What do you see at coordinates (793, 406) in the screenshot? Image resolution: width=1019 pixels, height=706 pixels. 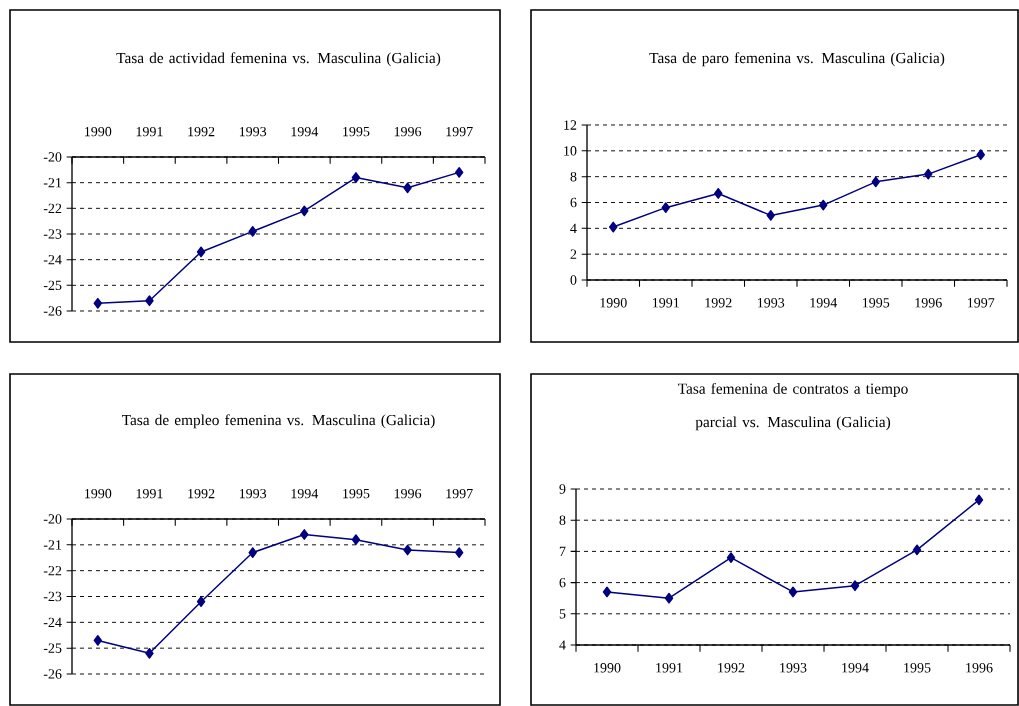 I see `chart-title: Tasa femenina de contratos a tiempo parcial vs. Masculina (Galicia)` at bounding box center [793, 406].